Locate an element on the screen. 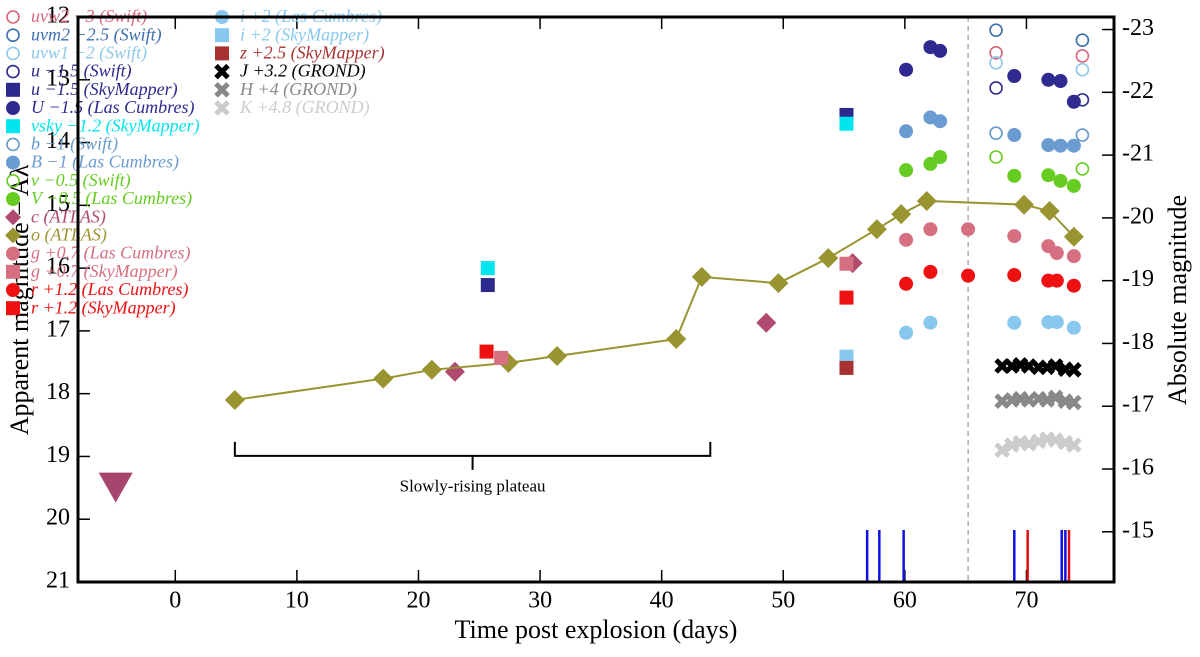  legend-label: u −1.5 (SkyMapper) is located at coordinates (104, 89).